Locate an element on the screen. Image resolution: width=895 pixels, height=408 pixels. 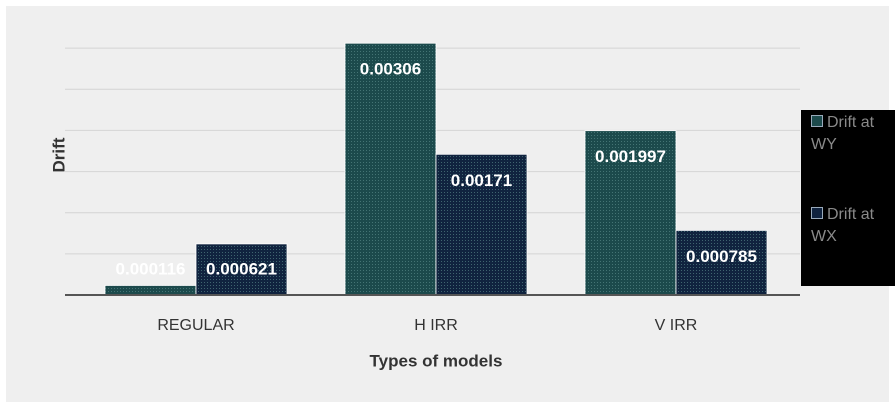
data-label: 0.000785 is located at coordinates (721, 256).